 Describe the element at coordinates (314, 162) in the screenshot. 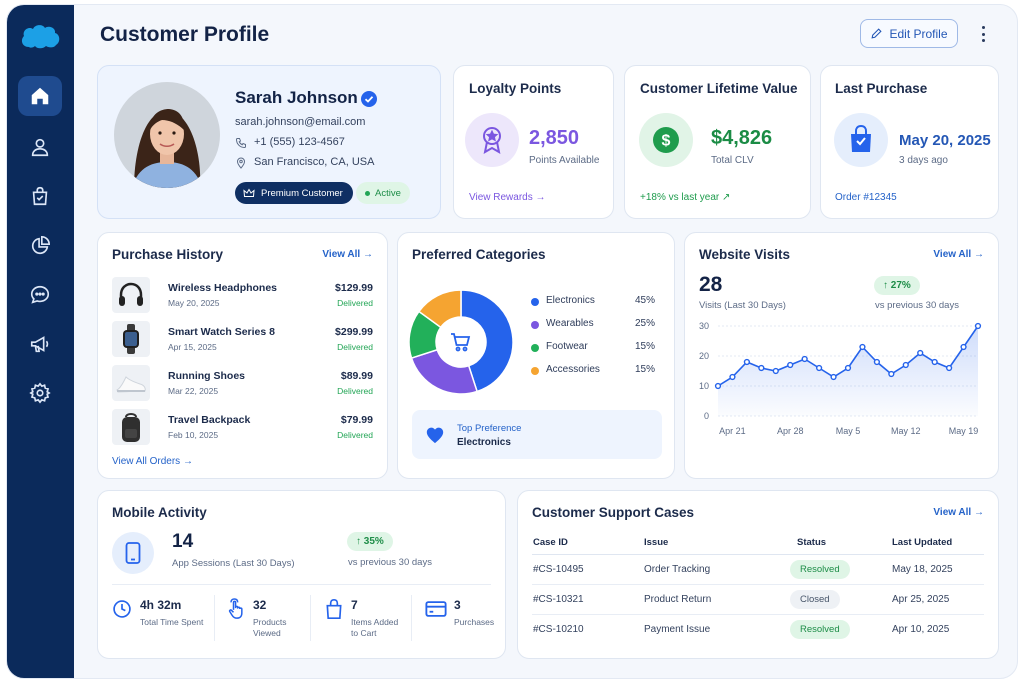

I see `profile-location: San Francisco, CA, USA` at that location.